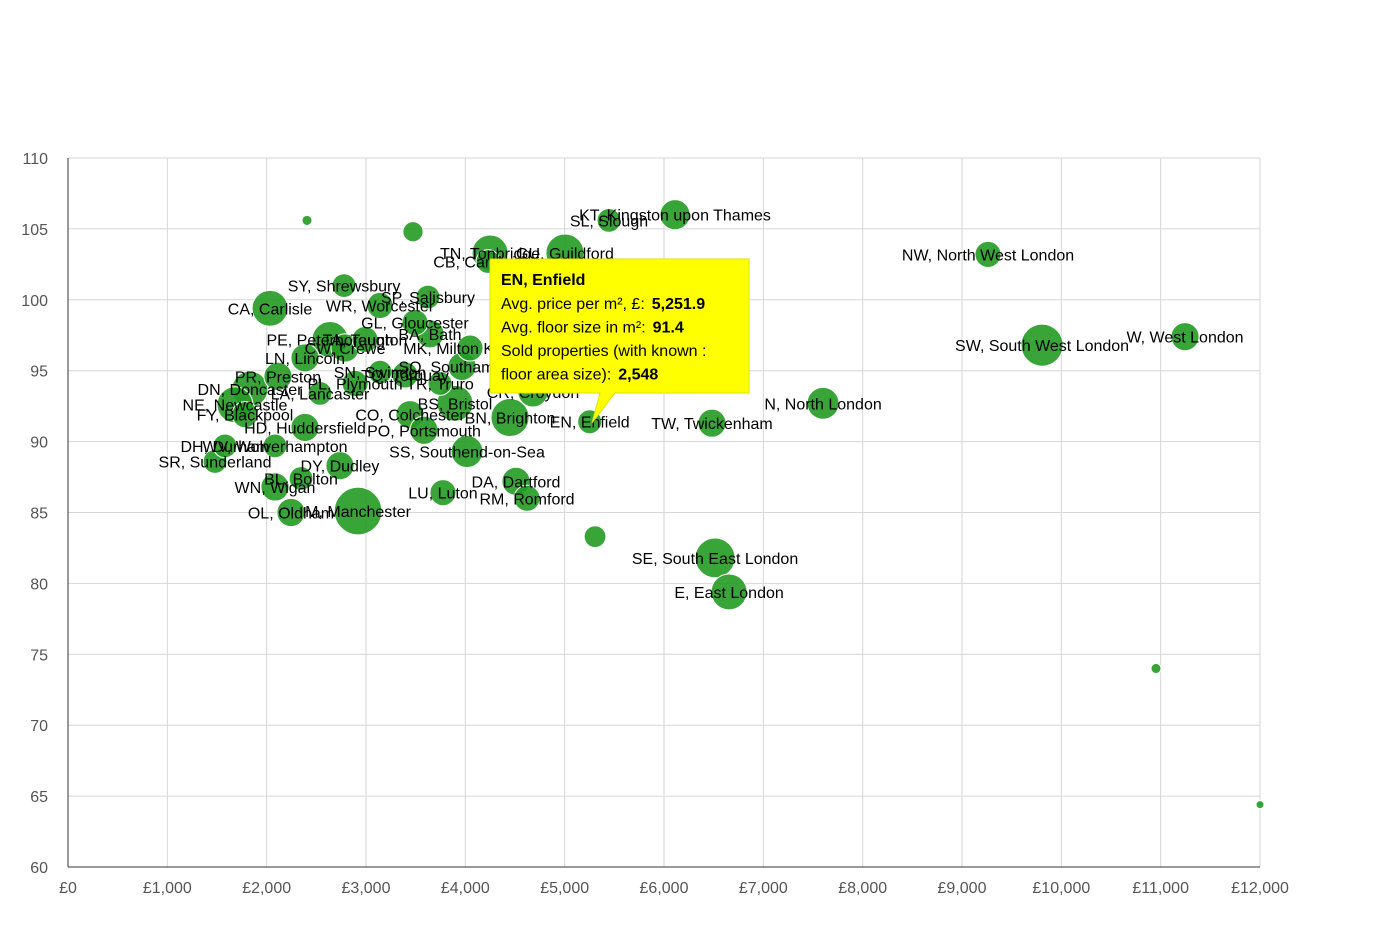 The height and width of the screenshot is (945, 1390). I want to click on y-tick-label: 75, so click(39, 655).